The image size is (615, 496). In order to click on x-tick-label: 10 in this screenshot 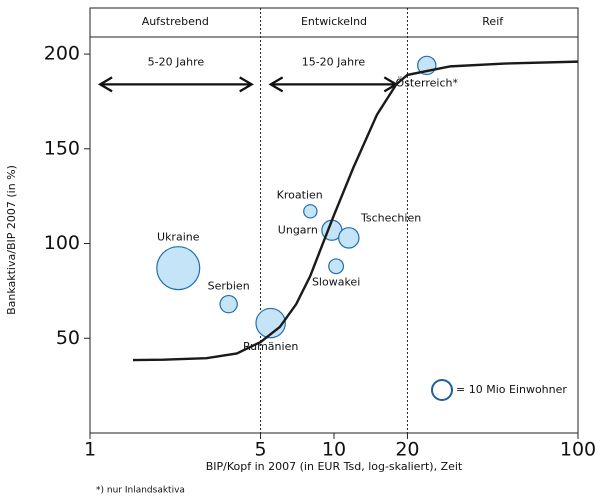, I will do `click(334, 450)`.